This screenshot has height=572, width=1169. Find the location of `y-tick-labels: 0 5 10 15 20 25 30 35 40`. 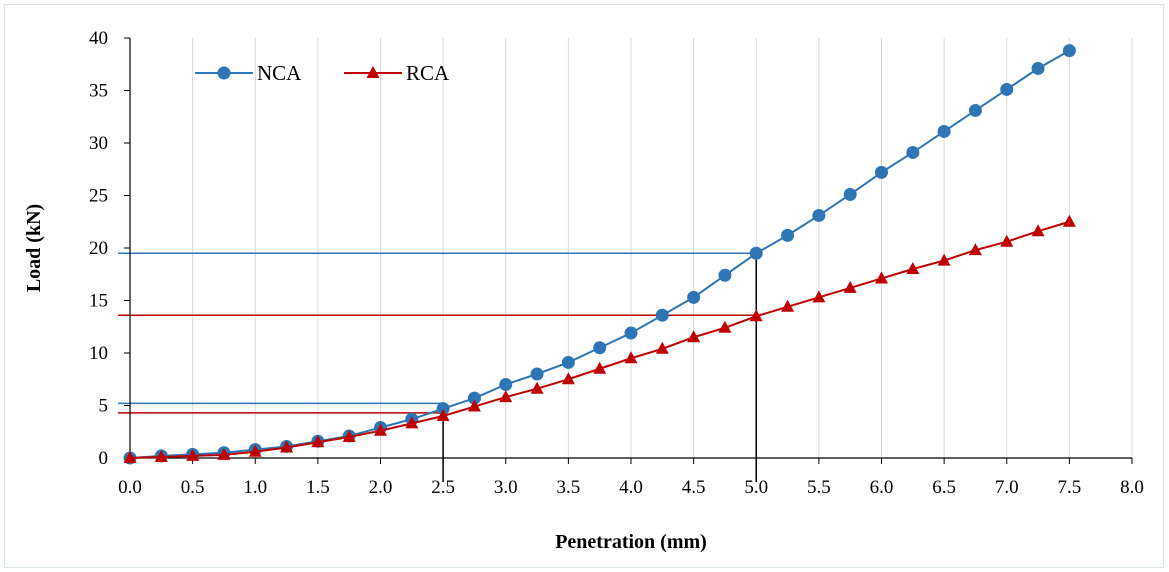

y-tick-labels: 0 5 10 15 20 25 30 35 40 is located at coordinates (98, 248).